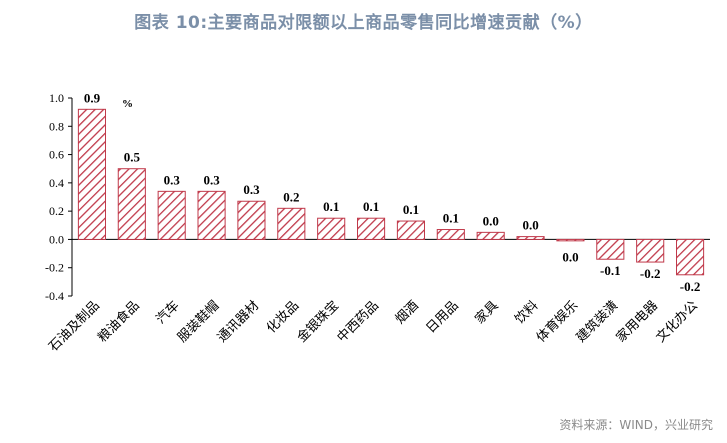  I want to click on category-label: 汽车, so click(168, 313).